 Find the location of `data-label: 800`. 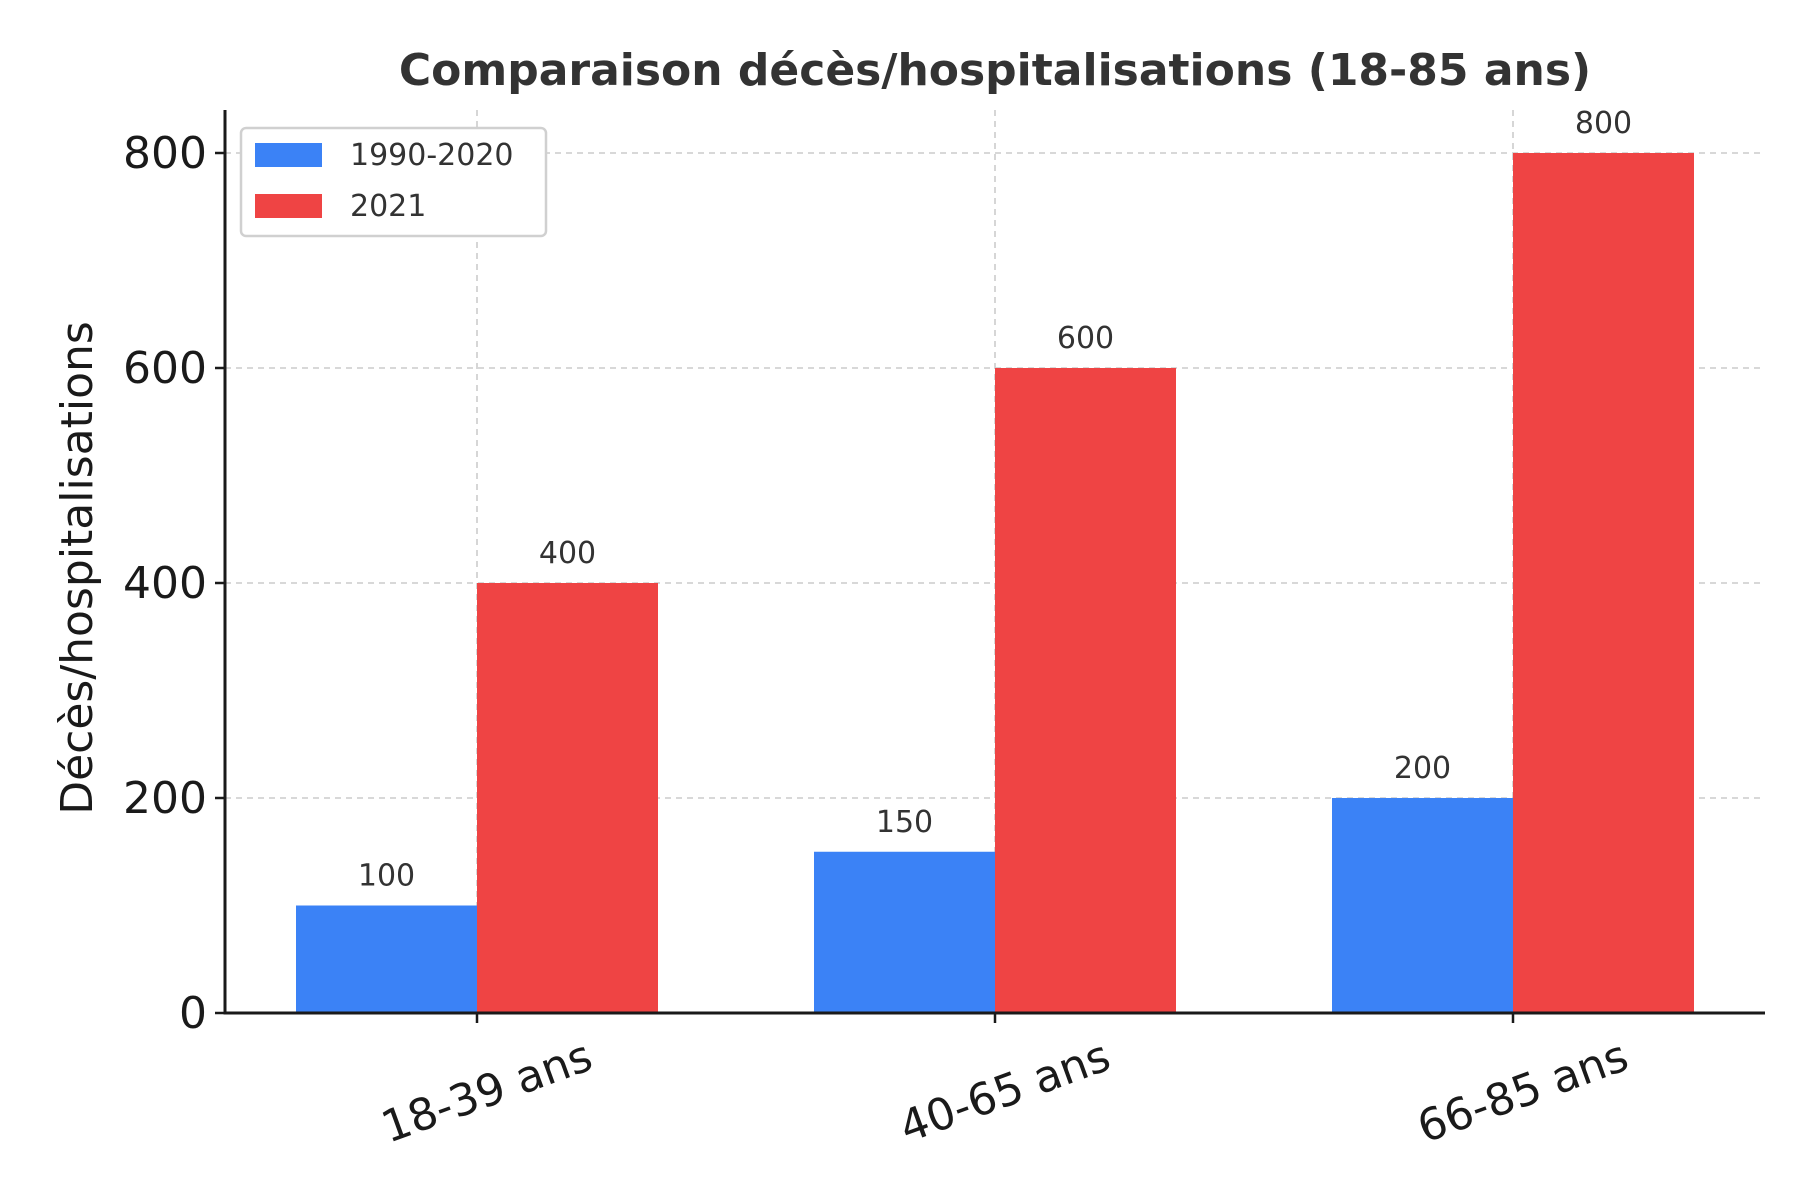

data-label: 800 is located at coordinates (1603, 123).